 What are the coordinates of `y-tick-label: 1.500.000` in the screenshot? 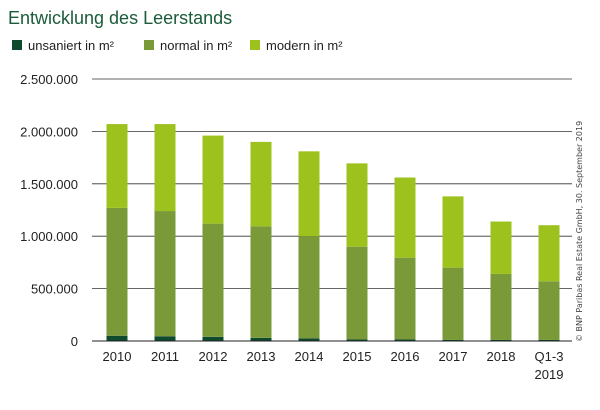 It's located at (49, 184).